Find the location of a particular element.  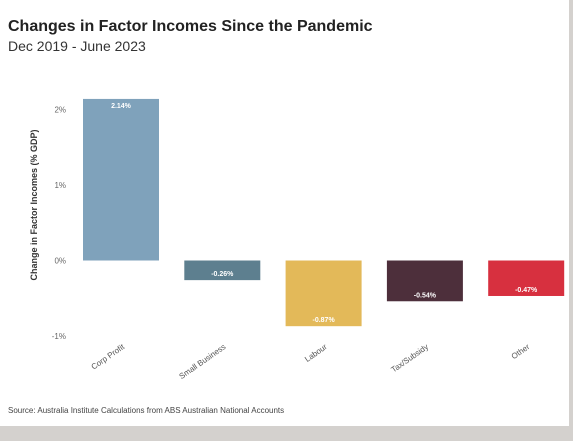

chart-subtitle: Dec 2019 - June 2023 is located at coordinates (77, 46).